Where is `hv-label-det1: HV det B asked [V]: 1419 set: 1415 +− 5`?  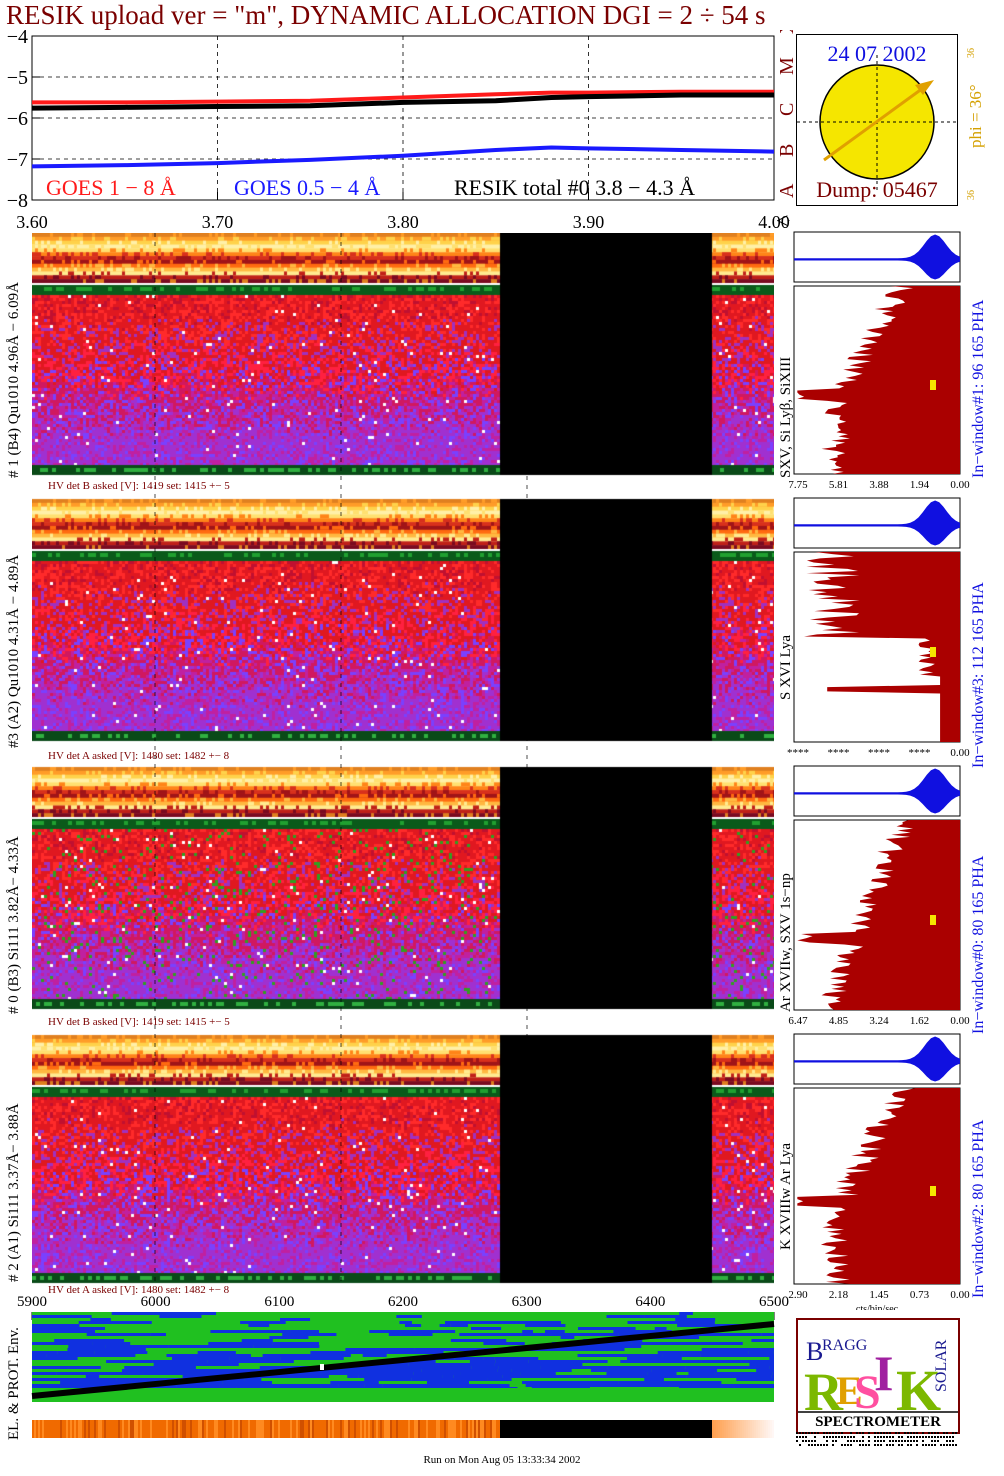 hv-label-det1: HV det B asked [V]: 1419 set: 1415 +− 5 is located at coordinates (139, 486).